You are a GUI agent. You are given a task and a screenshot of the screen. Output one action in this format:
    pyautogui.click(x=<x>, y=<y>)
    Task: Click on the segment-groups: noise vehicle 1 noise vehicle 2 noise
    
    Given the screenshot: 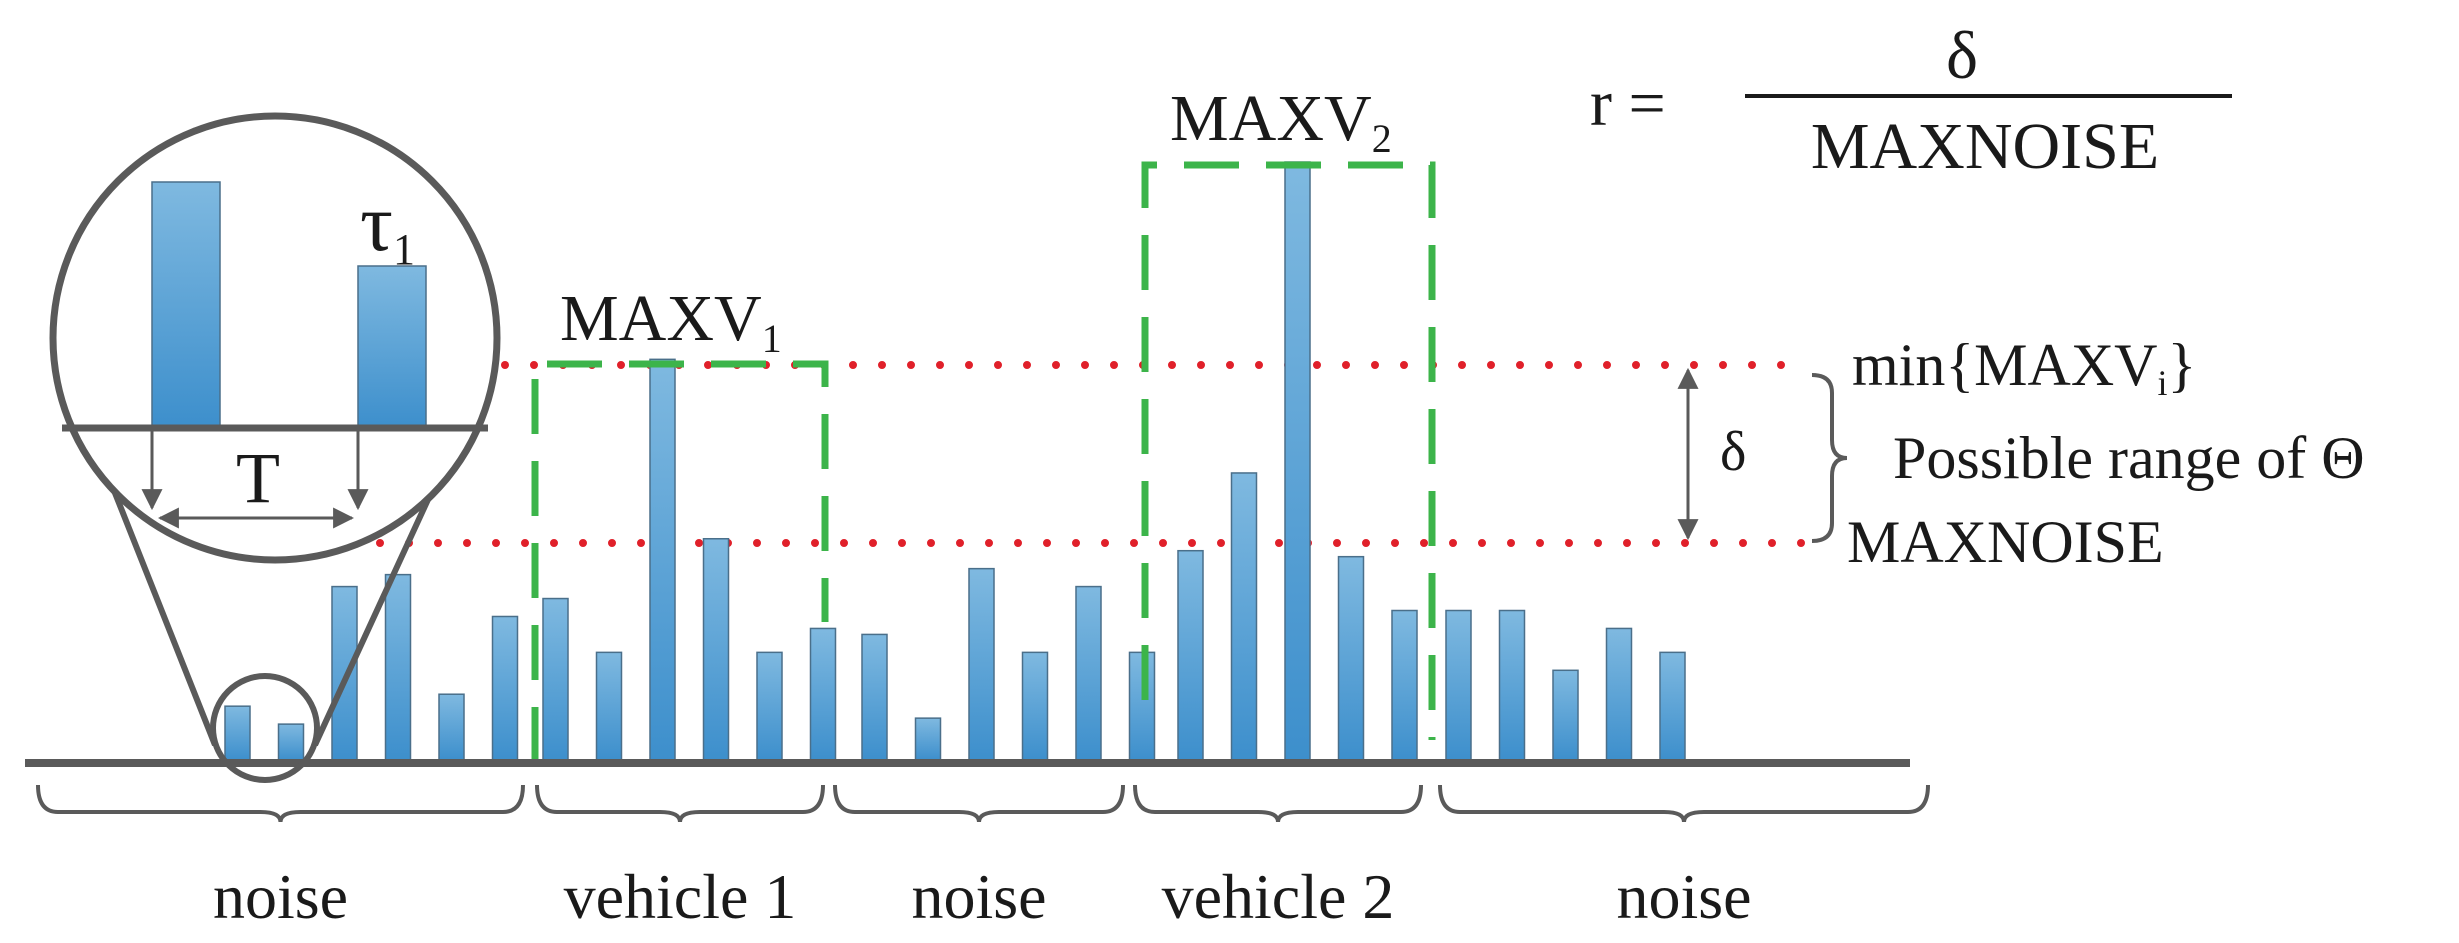 What is the action you would take?
    pyautogui.click(x=983, y=858)
    